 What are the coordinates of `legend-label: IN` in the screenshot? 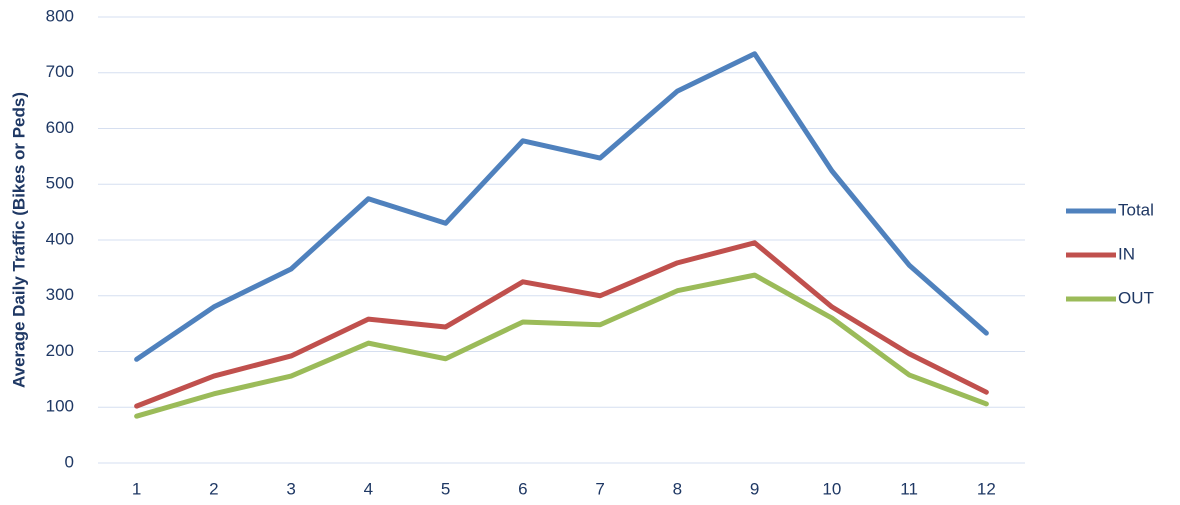 It's located at (1126, 253).